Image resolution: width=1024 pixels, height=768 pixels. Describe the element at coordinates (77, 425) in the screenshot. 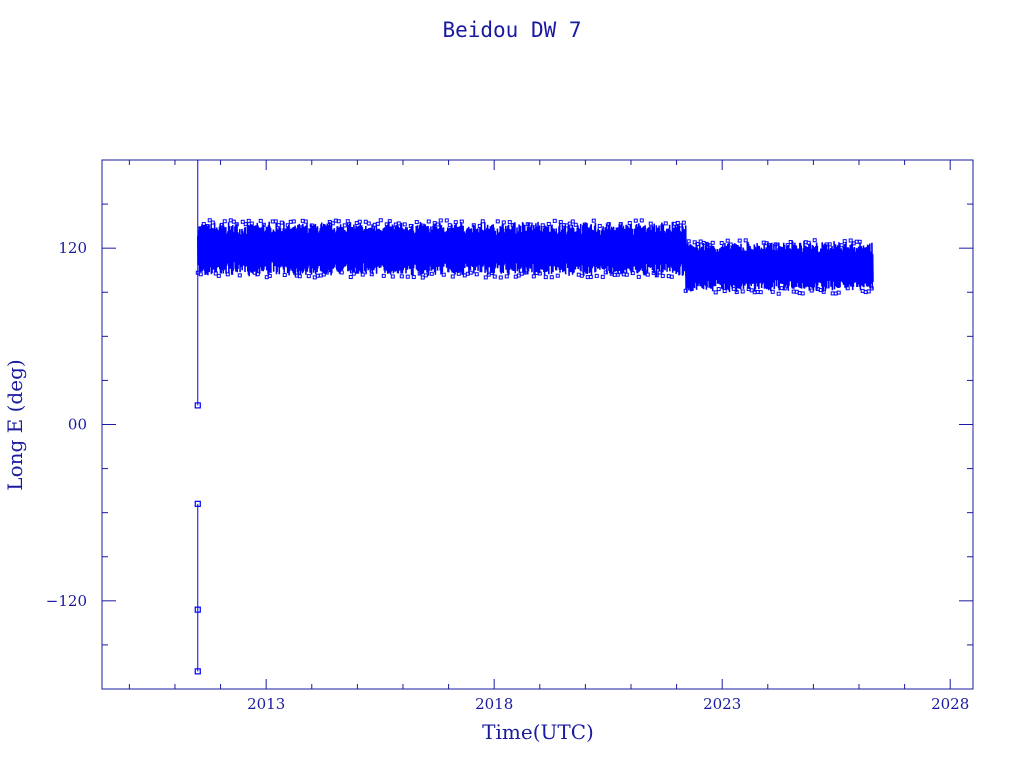

I see `y-tick-label: 00` at that location.